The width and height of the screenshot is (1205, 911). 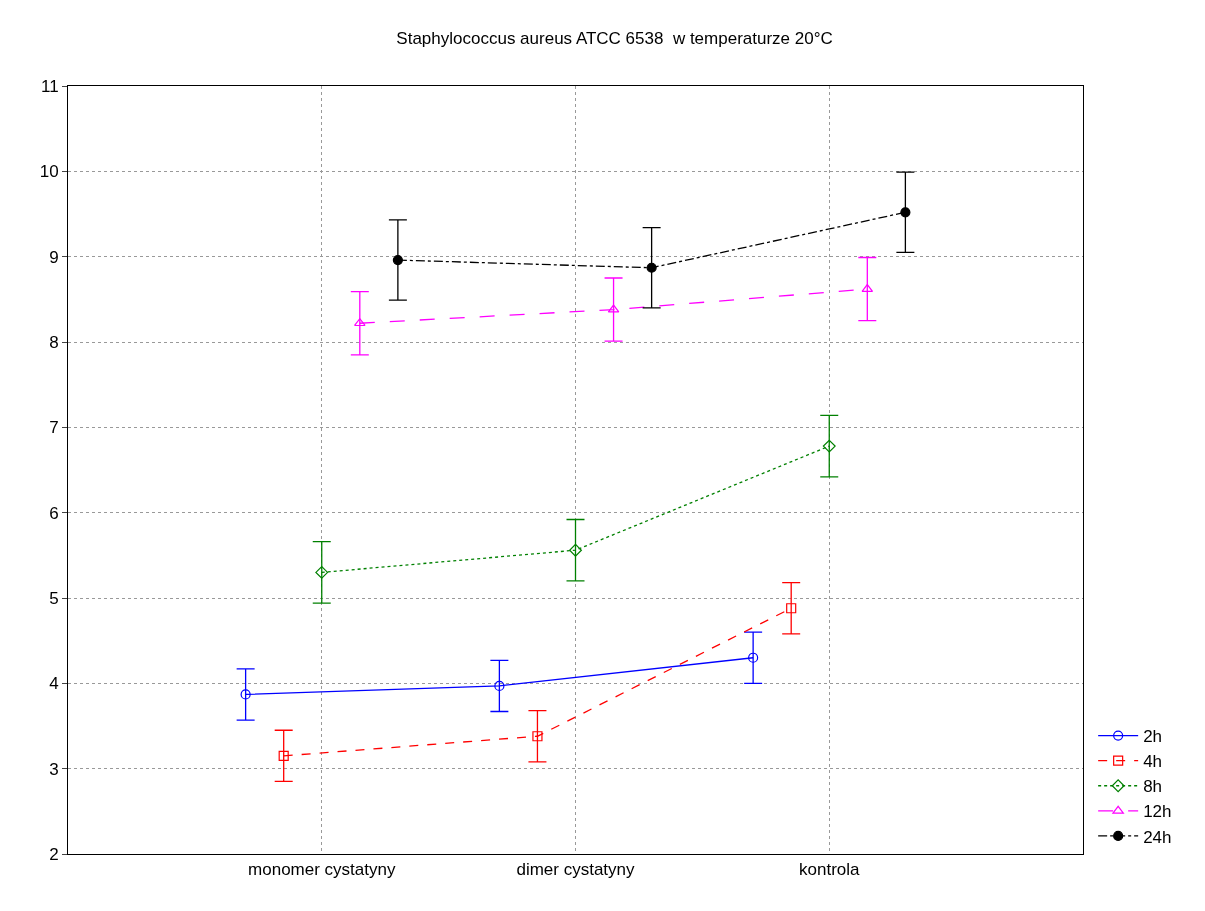 What do you see at coordinates (54, 598) in the screenshot?
I see `y-tick-label: 5` at bounding box center [54, 598].